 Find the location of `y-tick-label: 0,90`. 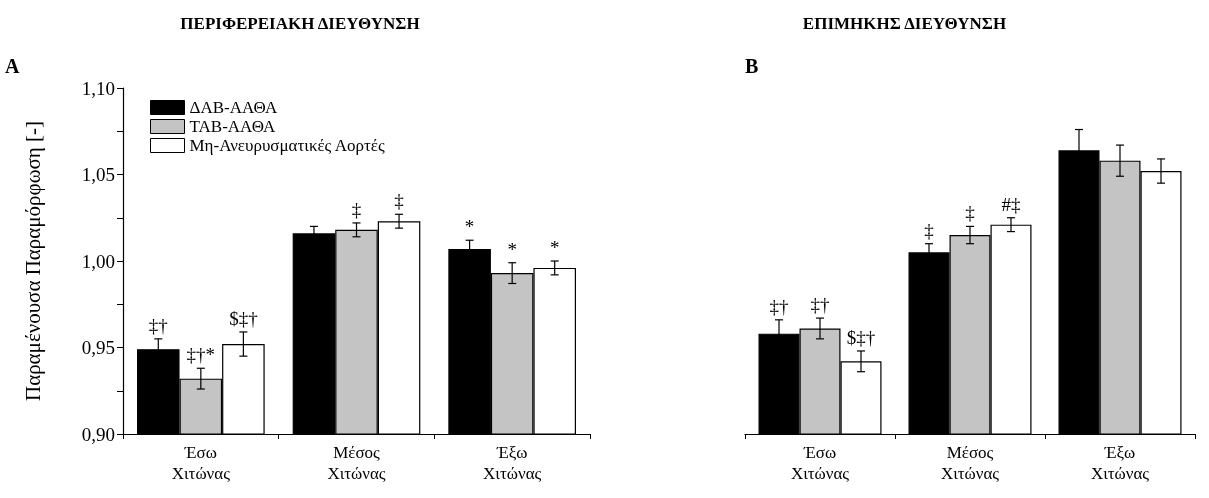

y-tick-label: 0,90 is located at coordinates (98, 434).